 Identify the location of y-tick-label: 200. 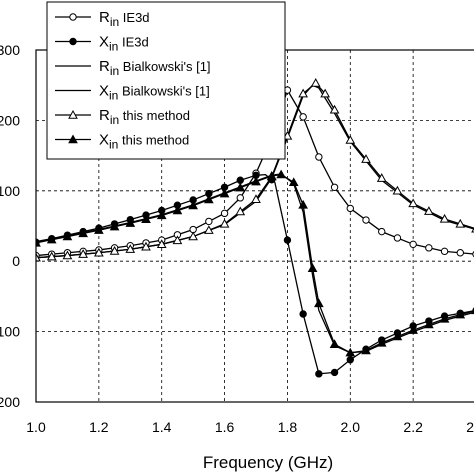
(10, 120).